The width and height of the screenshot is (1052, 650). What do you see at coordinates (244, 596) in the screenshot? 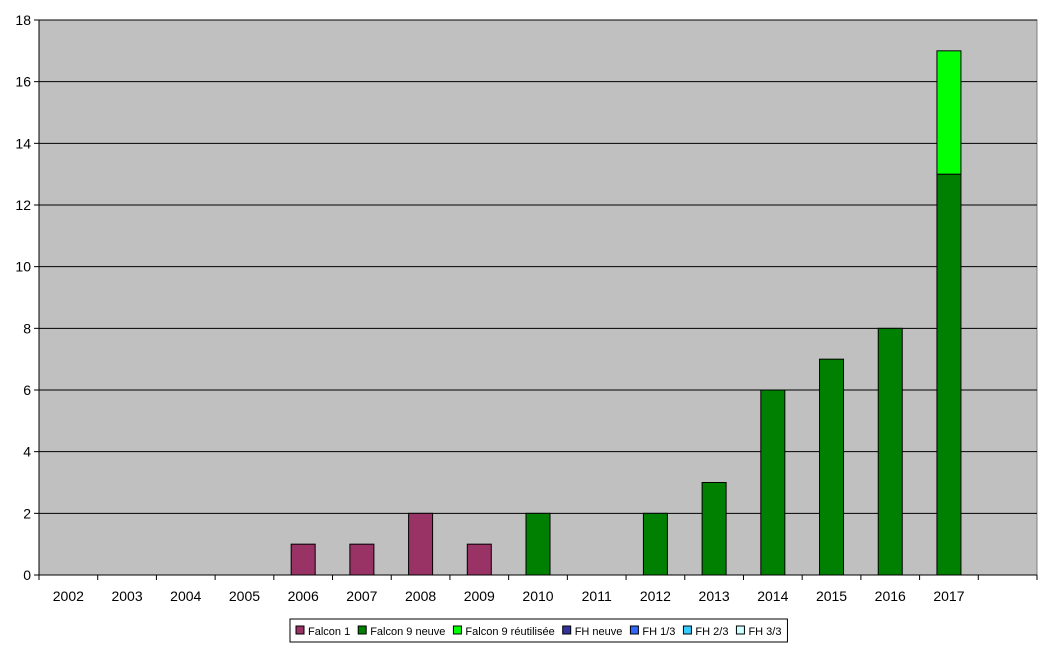
I see `x-tick-label: 2005` at bounding box center [244, 596].